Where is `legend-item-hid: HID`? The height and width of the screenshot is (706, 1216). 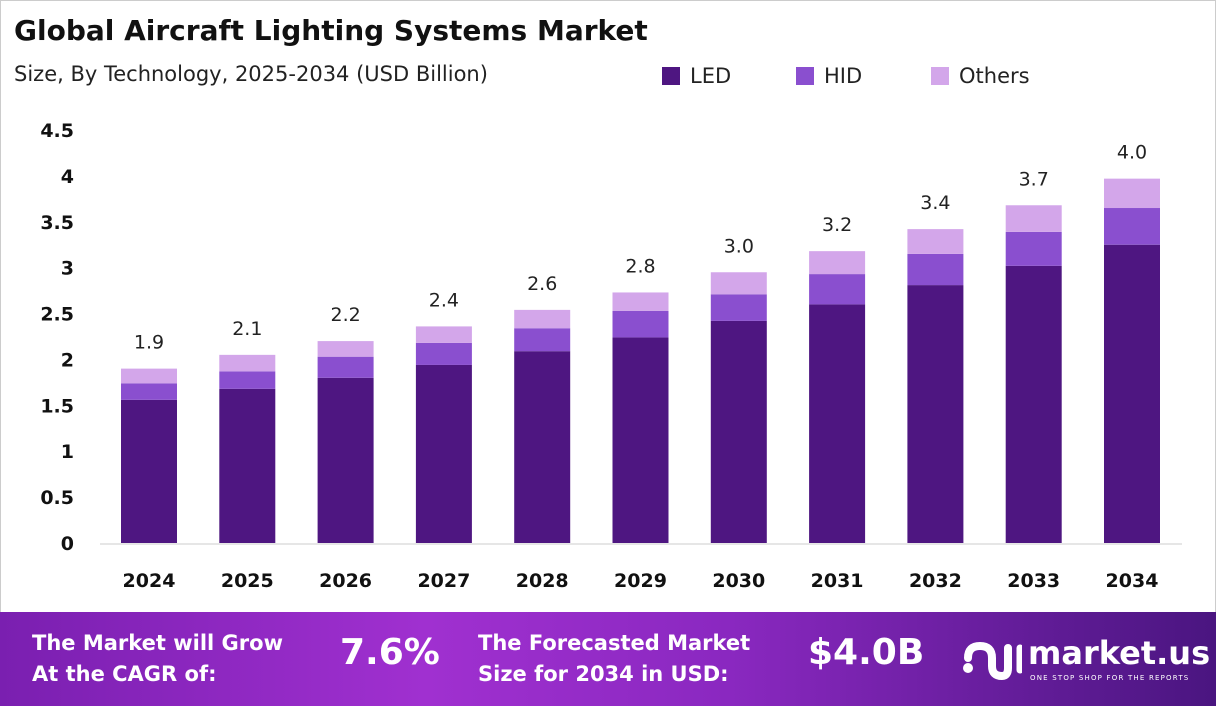
legend-item-hid: HID is located at coordinates (829, 76).